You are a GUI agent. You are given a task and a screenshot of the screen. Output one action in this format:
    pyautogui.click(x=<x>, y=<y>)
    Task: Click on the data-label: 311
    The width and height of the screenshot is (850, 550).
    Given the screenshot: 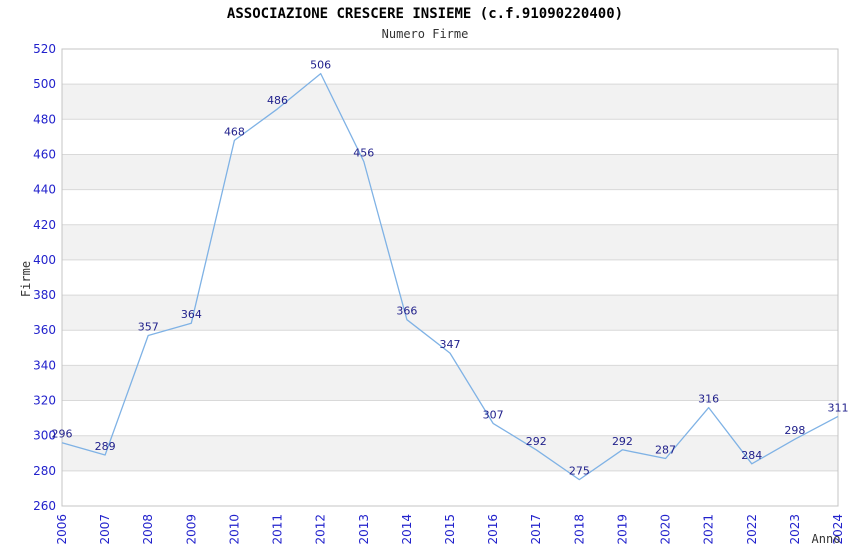 What is the action you would take?
    pyautogui.click(x=838, y=407)
    